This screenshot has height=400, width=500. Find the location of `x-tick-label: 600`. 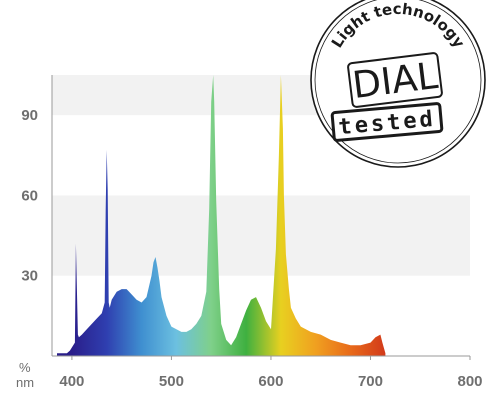

x-tick-label: 600 is located at coordinates (270, 381).